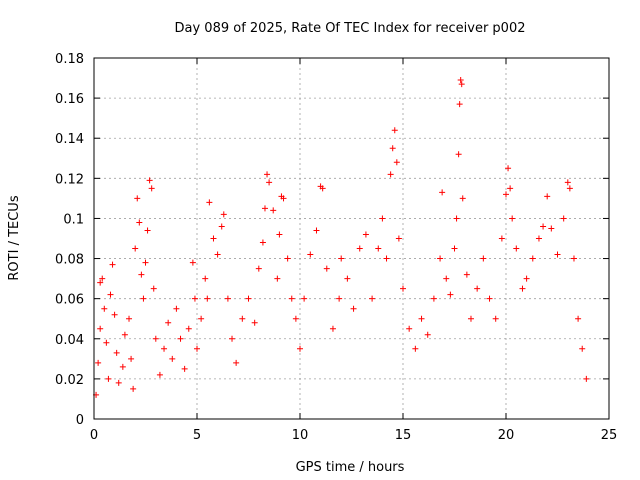 This screenshot has height=480, width=640. Describe the element at coordinates (69, 300) in the screenshot. I see `y-tick-label: 0.06` at that location.